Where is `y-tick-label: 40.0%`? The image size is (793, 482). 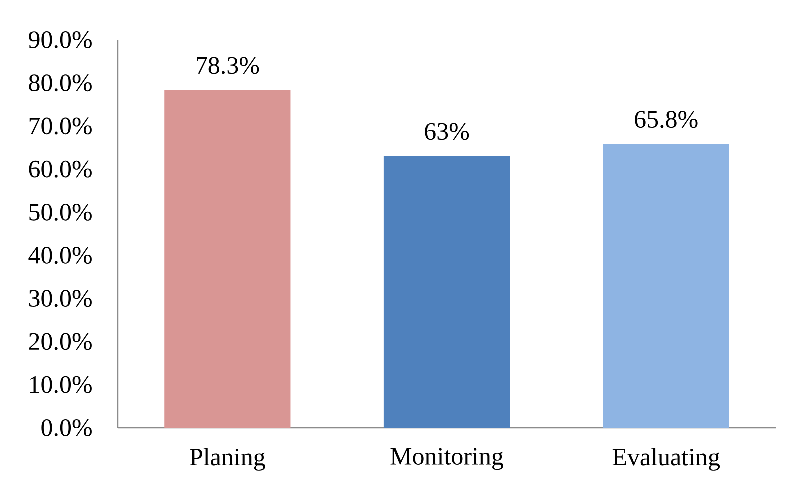
y-tick-label: 40.0% is located at coordinates (60, 255).